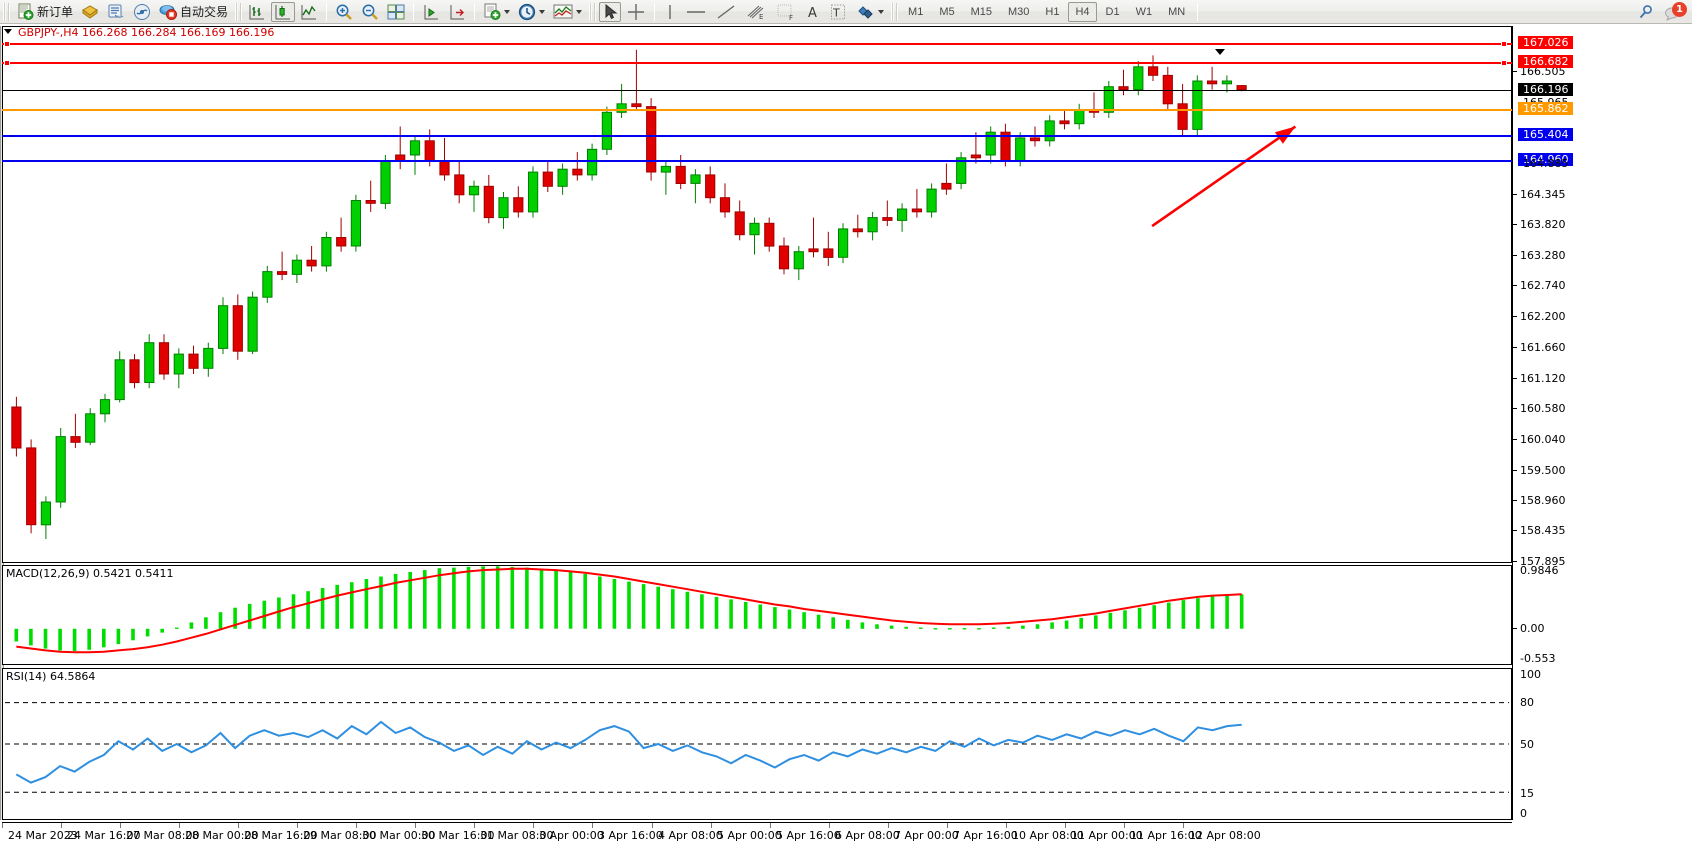 This screenshot has height=850, width=1692. I want to click on axis-label: 0.9846, so click(1539, 570).